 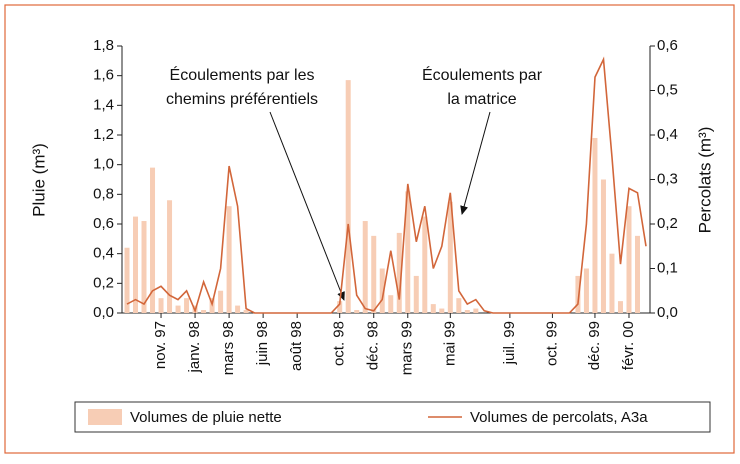 I want to click on annotation: la matrice, so click(x=481, y=99).